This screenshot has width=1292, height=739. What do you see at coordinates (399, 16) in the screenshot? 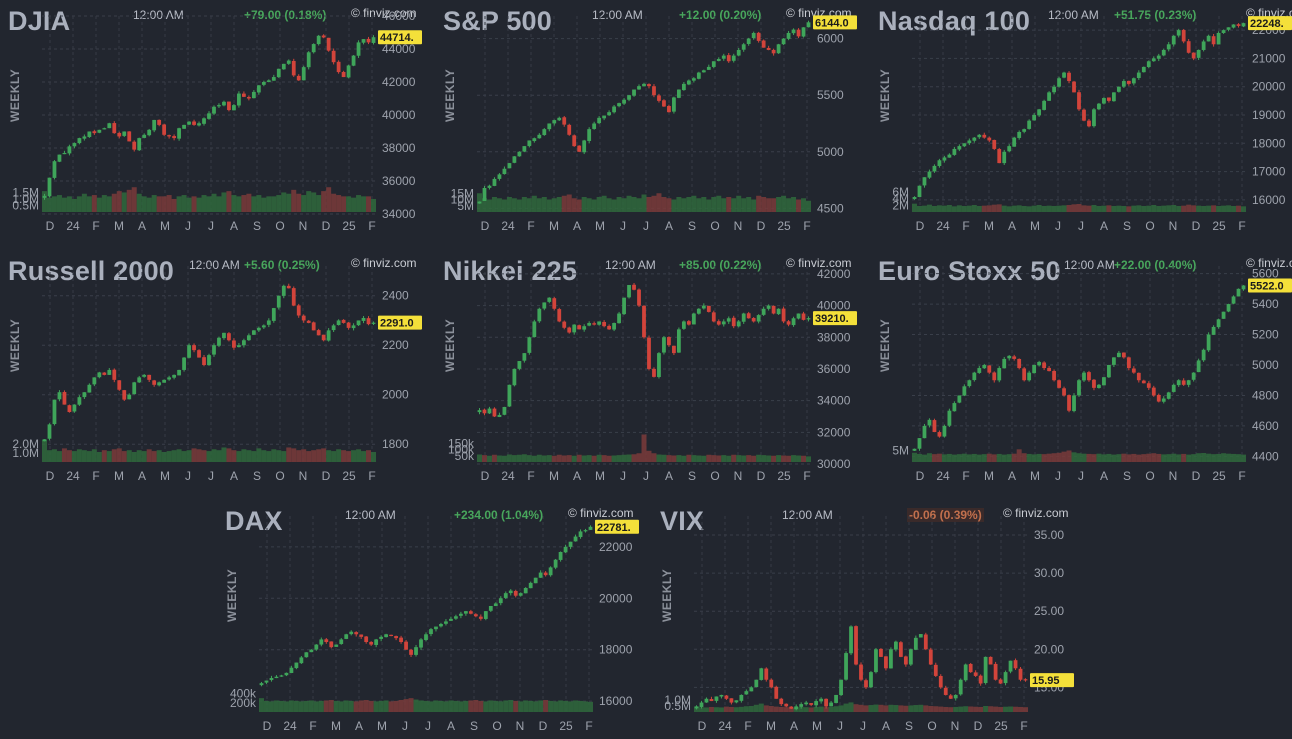
I see `y-tick-label: 46000` at bounding box center [399, 16].